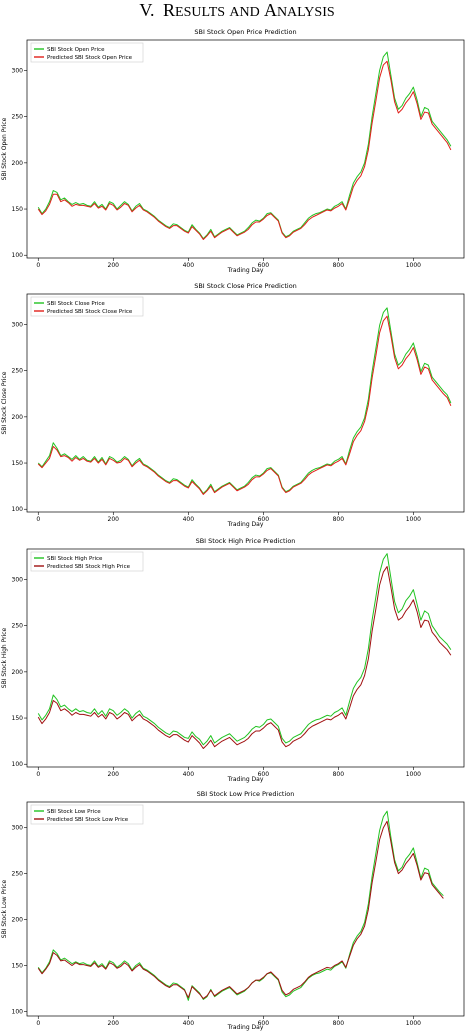 The image size is (474, 1036). What do you see at coordinates (4, 657) in the screenshot?
I see `chart3-y-axis-label: SBI Stock High Price` at bounding box center [4, 657].